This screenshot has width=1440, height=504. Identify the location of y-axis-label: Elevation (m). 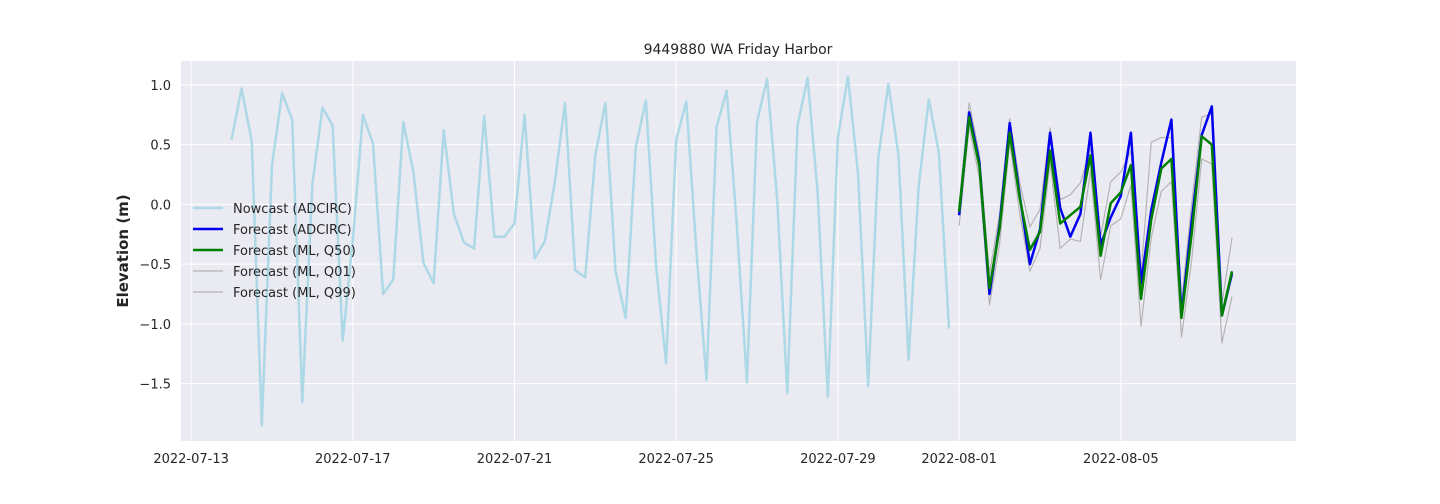
(123, 250).